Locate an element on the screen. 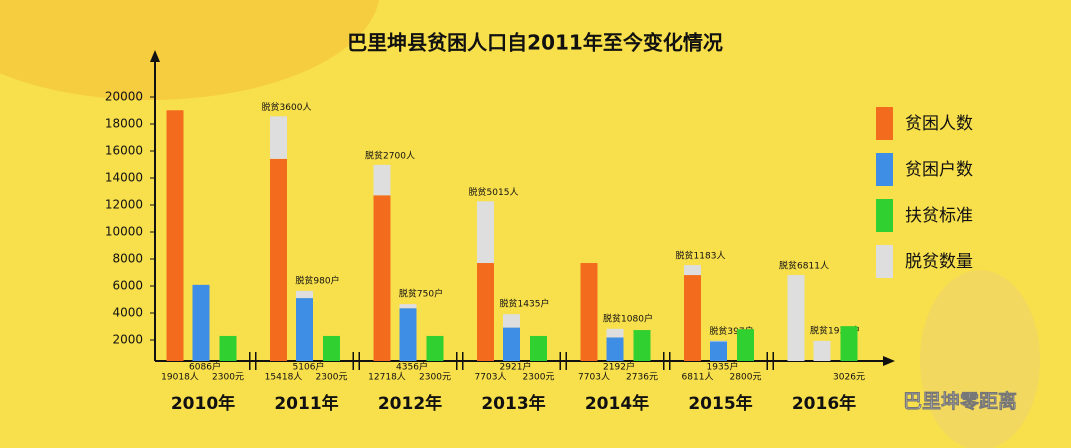 This screenshot has width=1071, height=448. y-tick-label: 8000 is located at coordinates (127, 259).